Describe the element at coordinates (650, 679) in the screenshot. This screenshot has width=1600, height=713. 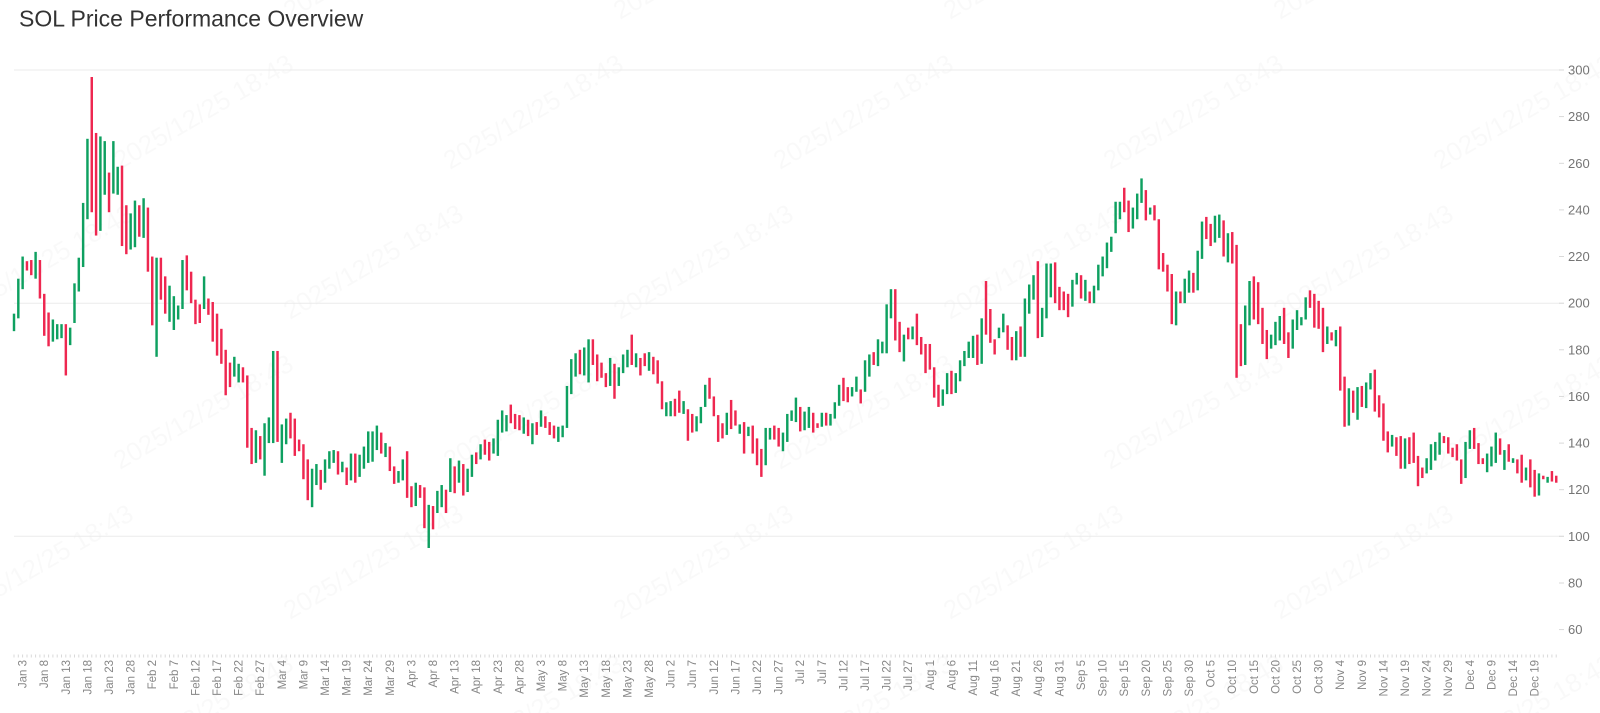
I see `svg-text: May 28` at that location.